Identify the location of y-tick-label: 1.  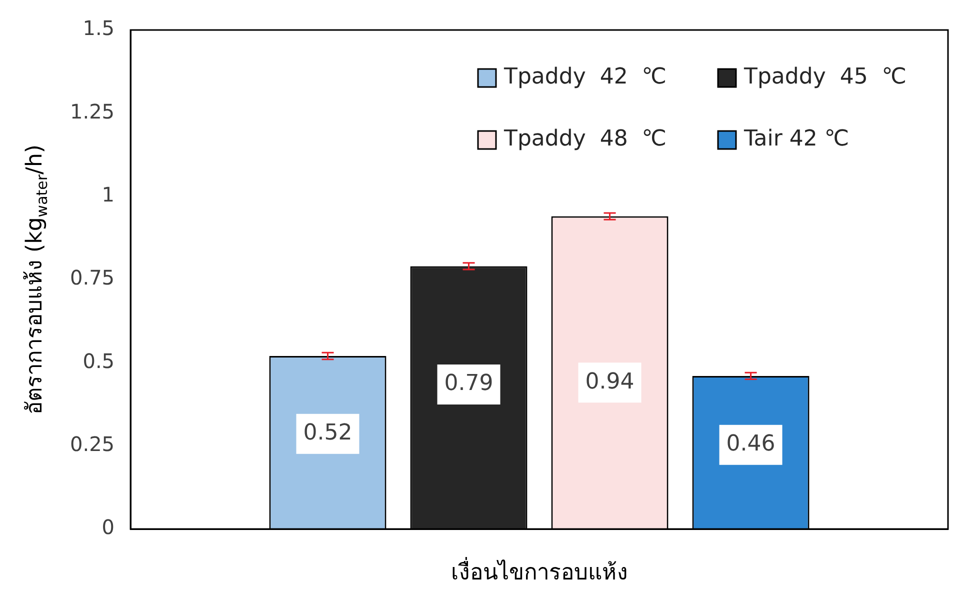
(108, 194).